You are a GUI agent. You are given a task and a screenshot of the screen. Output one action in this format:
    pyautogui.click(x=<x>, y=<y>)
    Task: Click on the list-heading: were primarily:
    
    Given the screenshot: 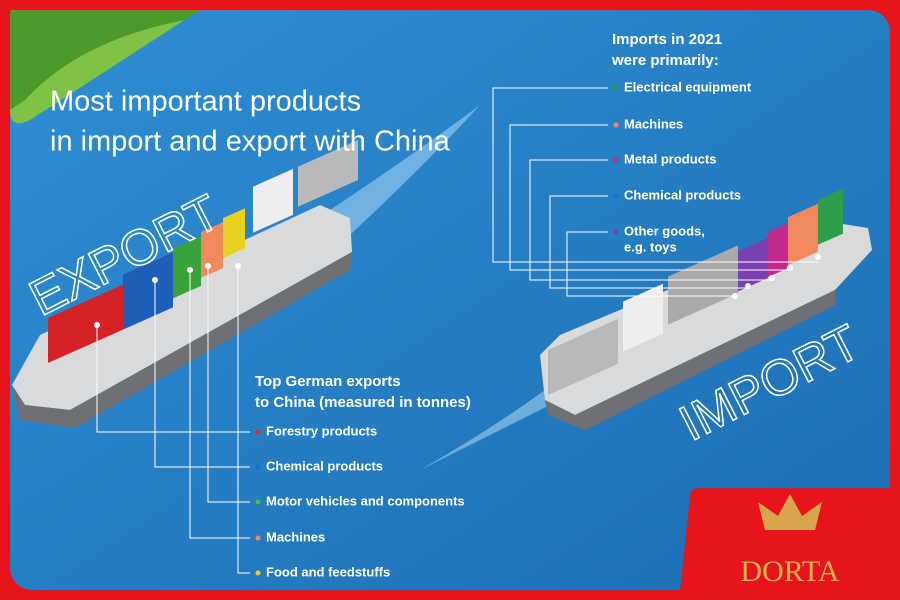 What is the action you would take?
    pyautogui.click(x=665, y=60)
    